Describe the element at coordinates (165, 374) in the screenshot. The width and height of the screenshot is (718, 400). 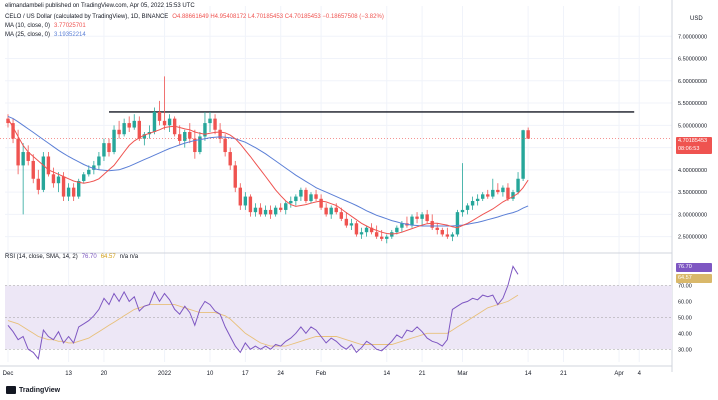
I see `time-tick-label: 2022` at that location.